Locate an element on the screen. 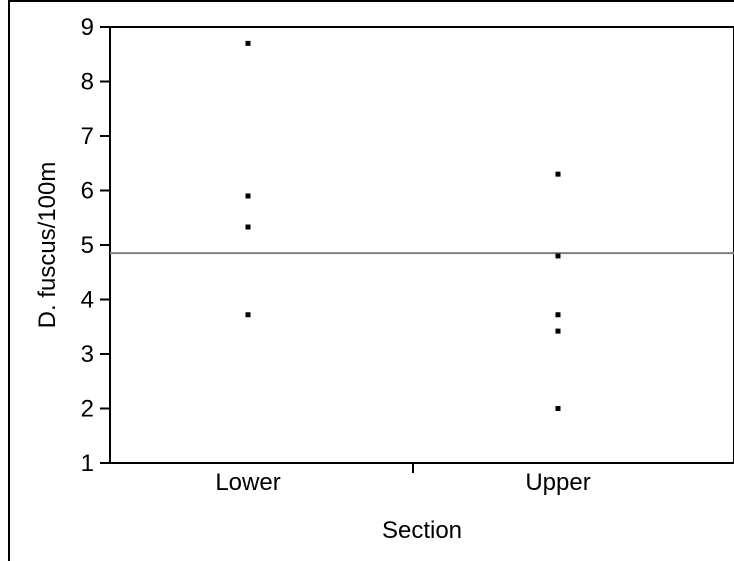 The width and height of the screenshot is (734, 561). y-tick-label: 2 is located at coordinates (87, 409).